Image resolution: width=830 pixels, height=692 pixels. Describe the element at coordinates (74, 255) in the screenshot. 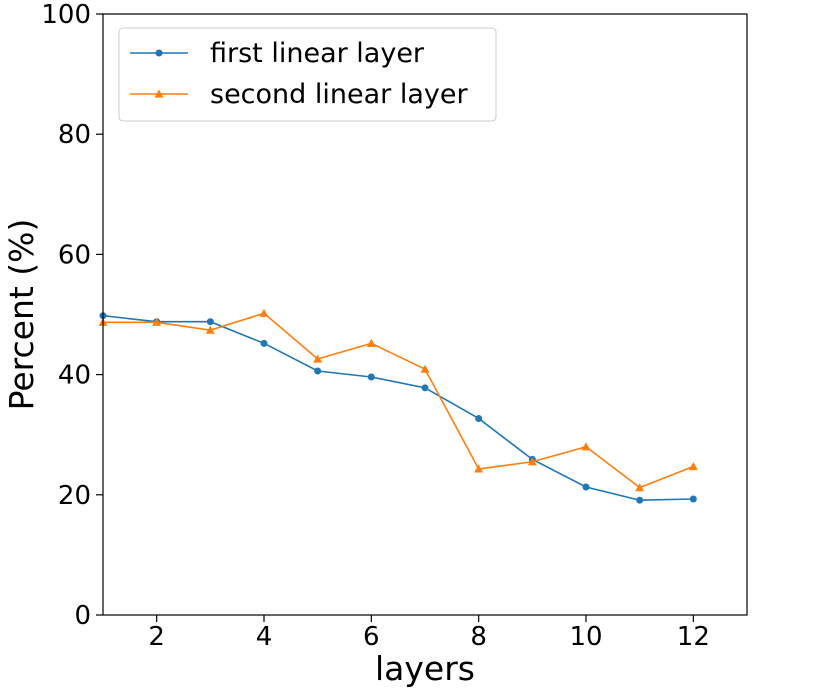

I see `y-tick-label-3: 60` at that location.